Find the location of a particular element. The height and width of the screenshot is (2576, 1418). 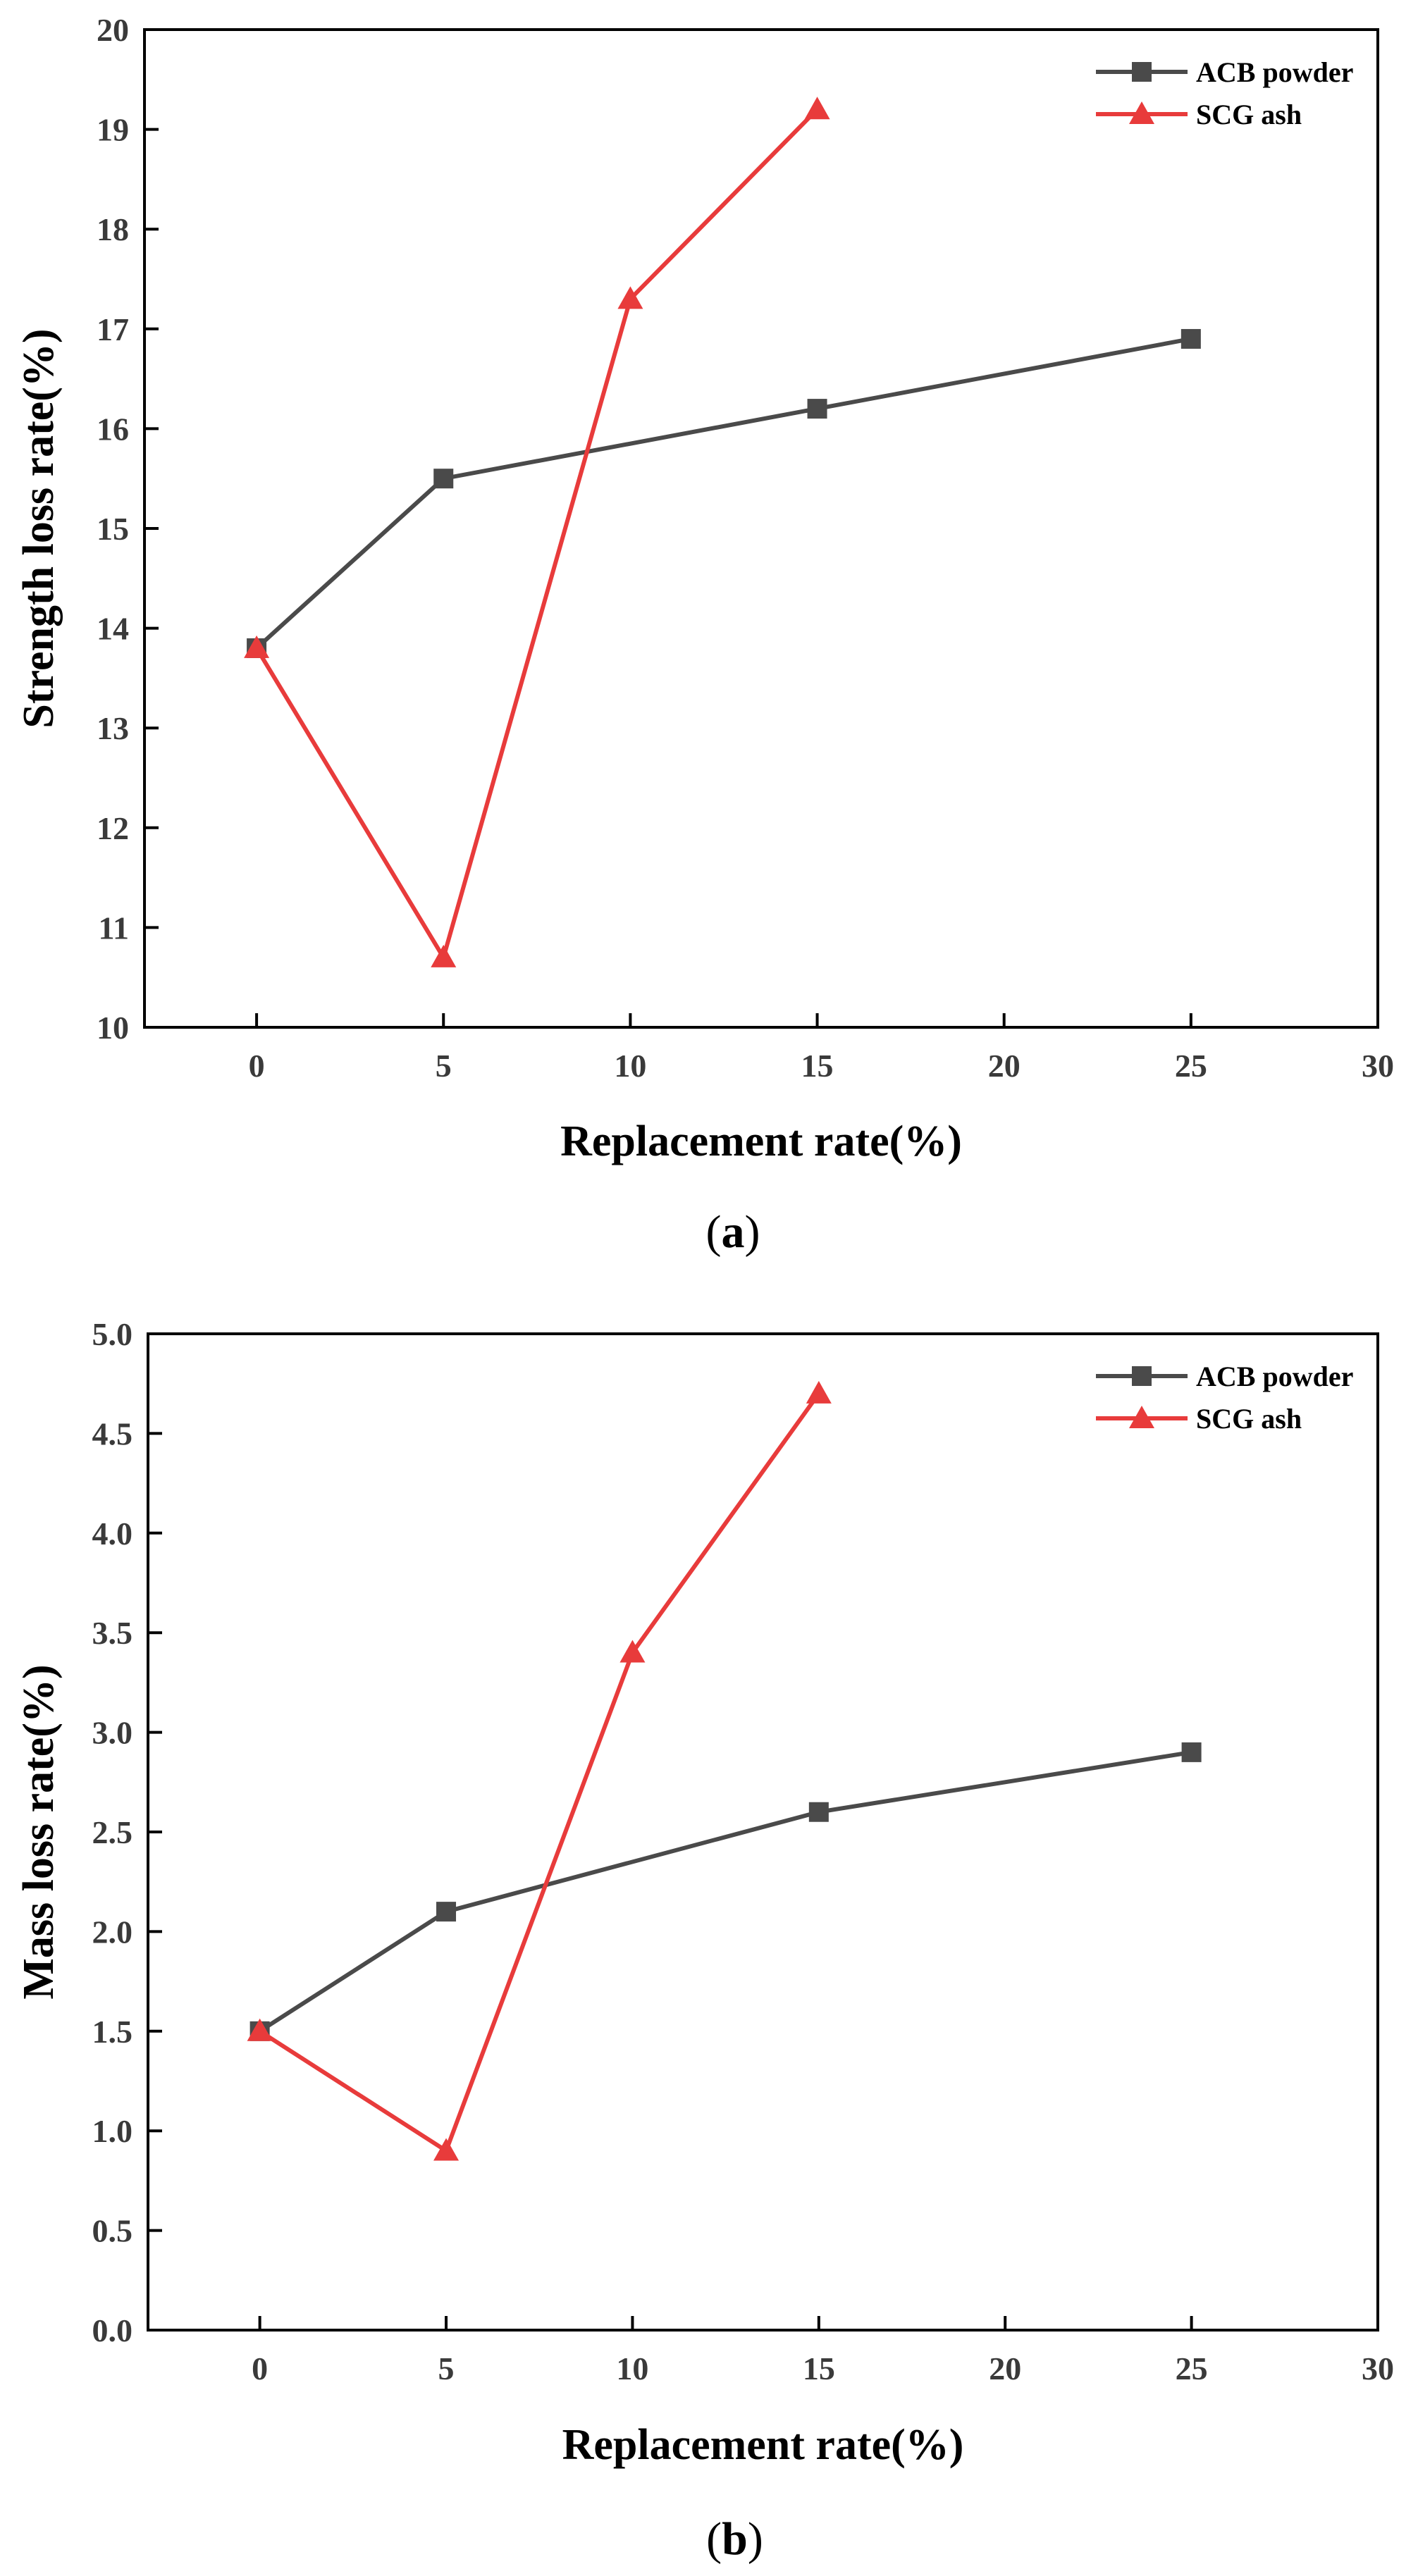

y-tick-label: 2.5 is located at coordinates (112, 1832).